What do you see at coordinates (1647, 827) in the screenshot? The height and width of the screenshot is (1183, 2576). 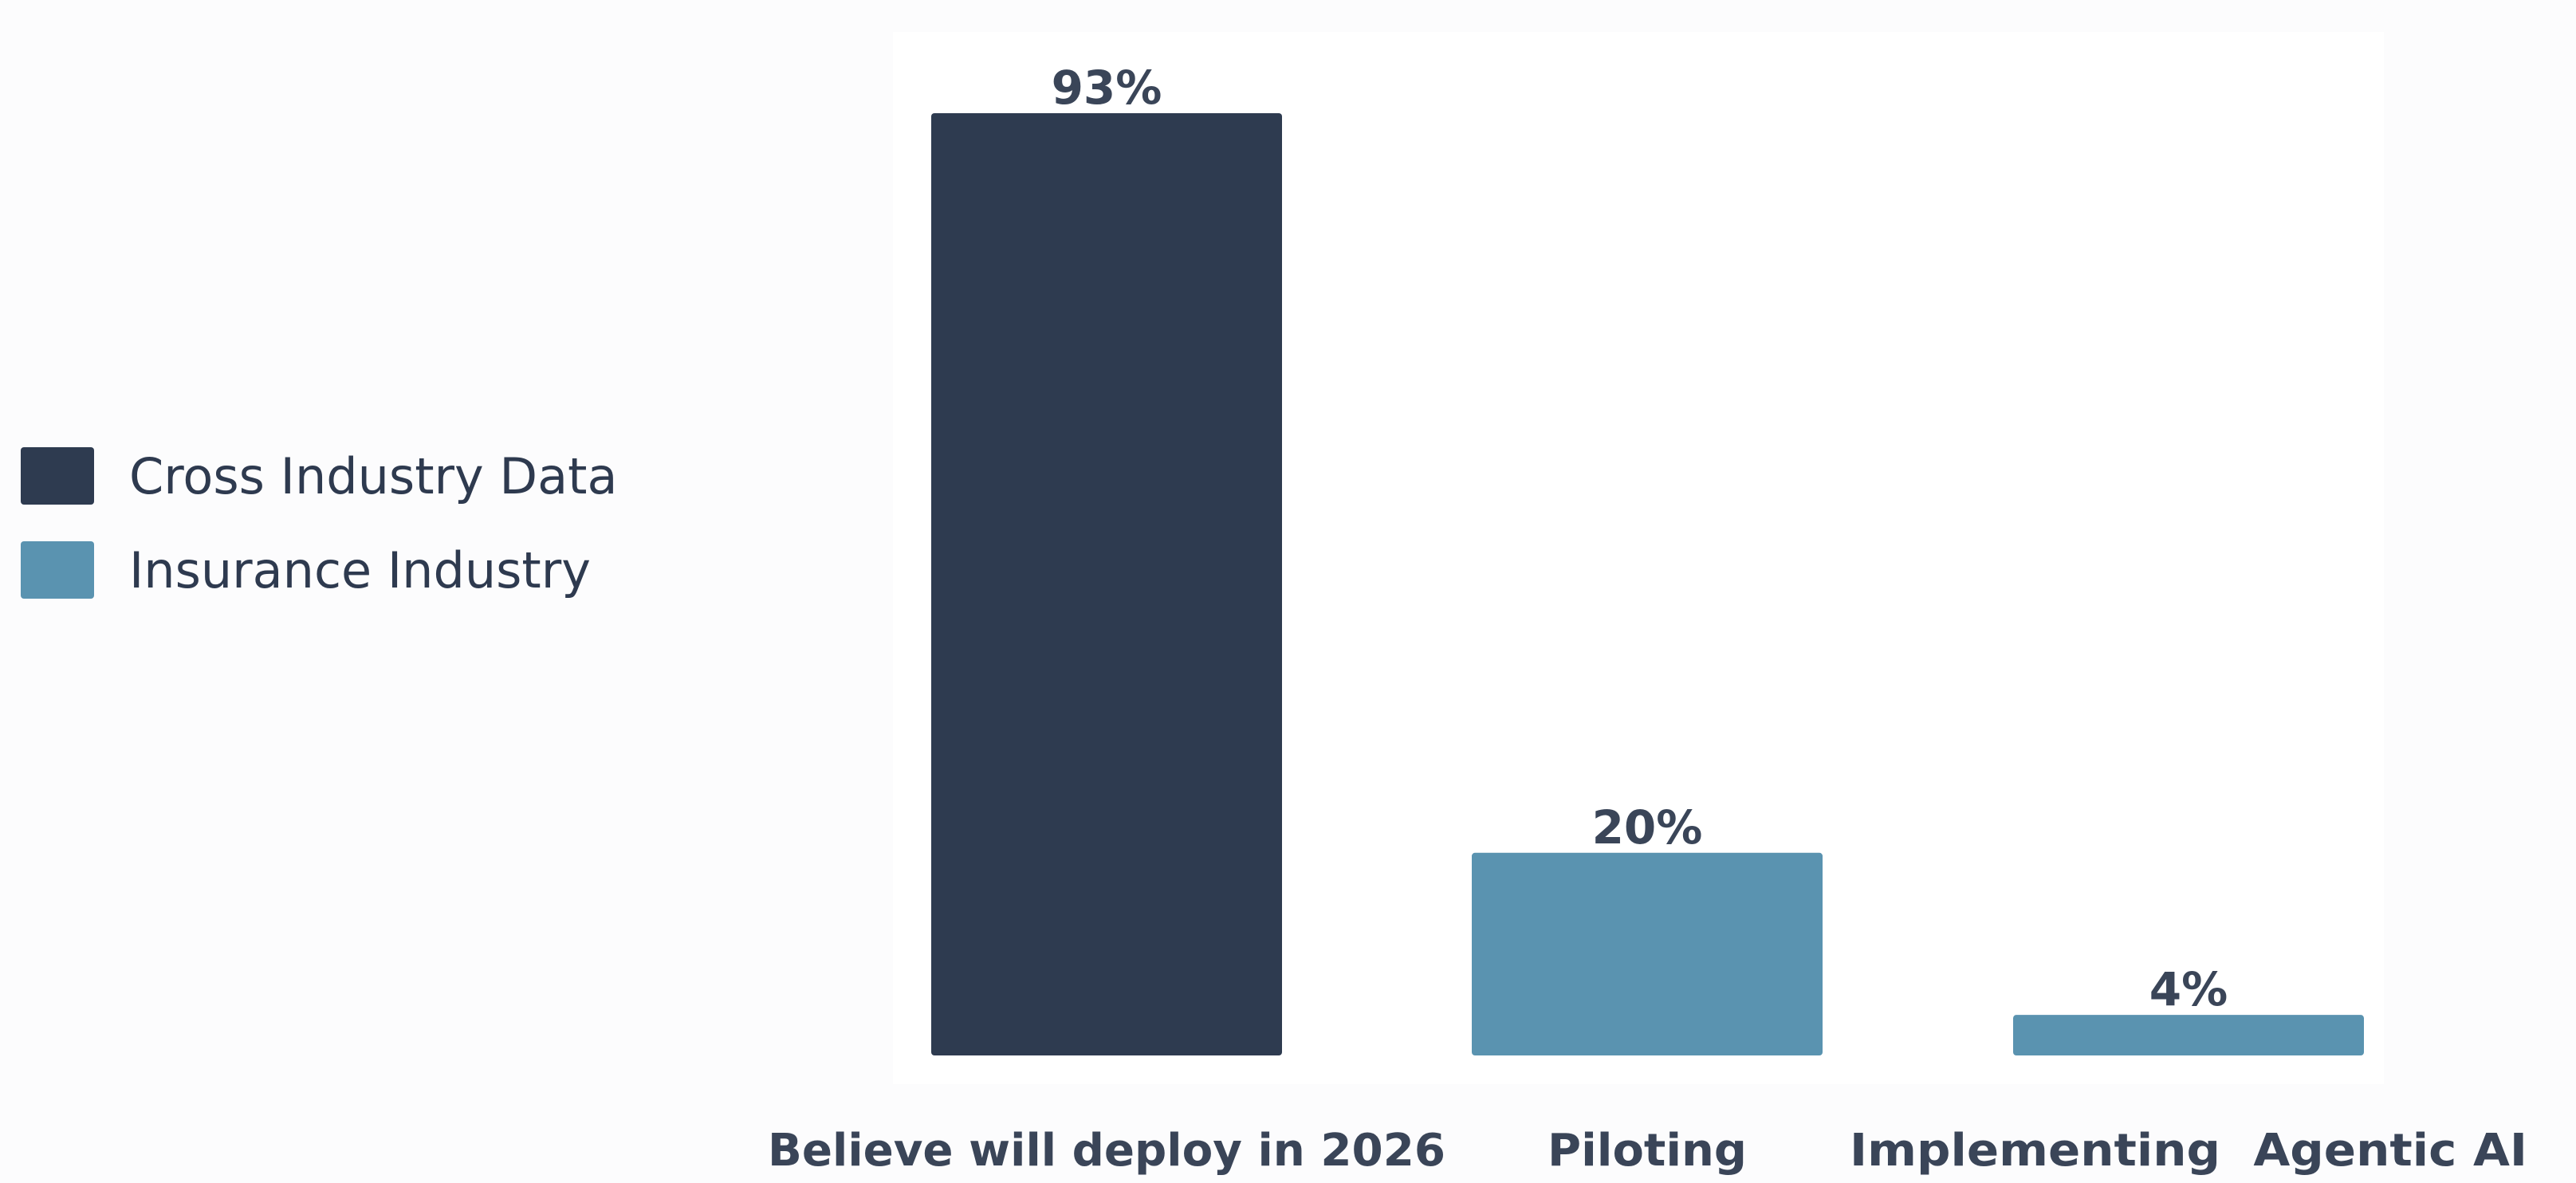 I see `data-label-piloting: 20%` at bounding box center [1647, 827].